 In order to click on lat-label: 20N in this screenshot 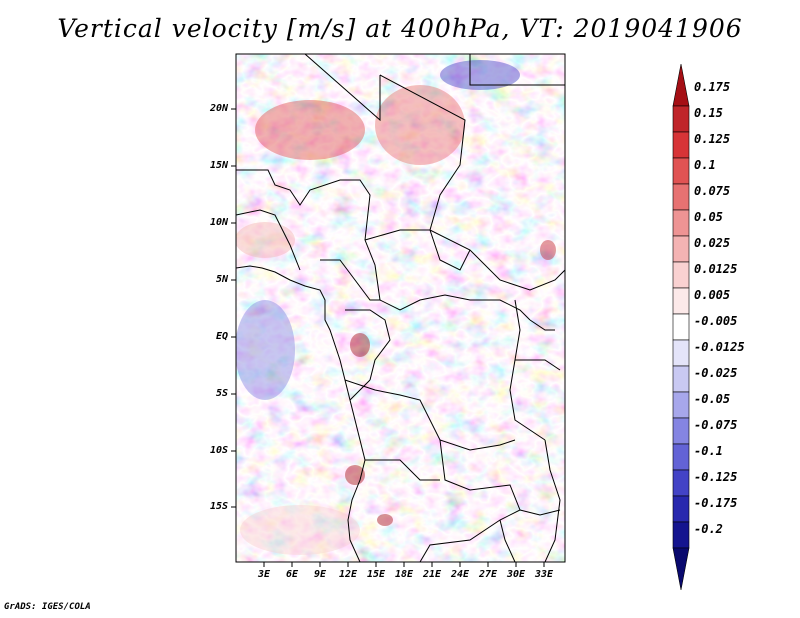, I will do `click(218, 108)`.